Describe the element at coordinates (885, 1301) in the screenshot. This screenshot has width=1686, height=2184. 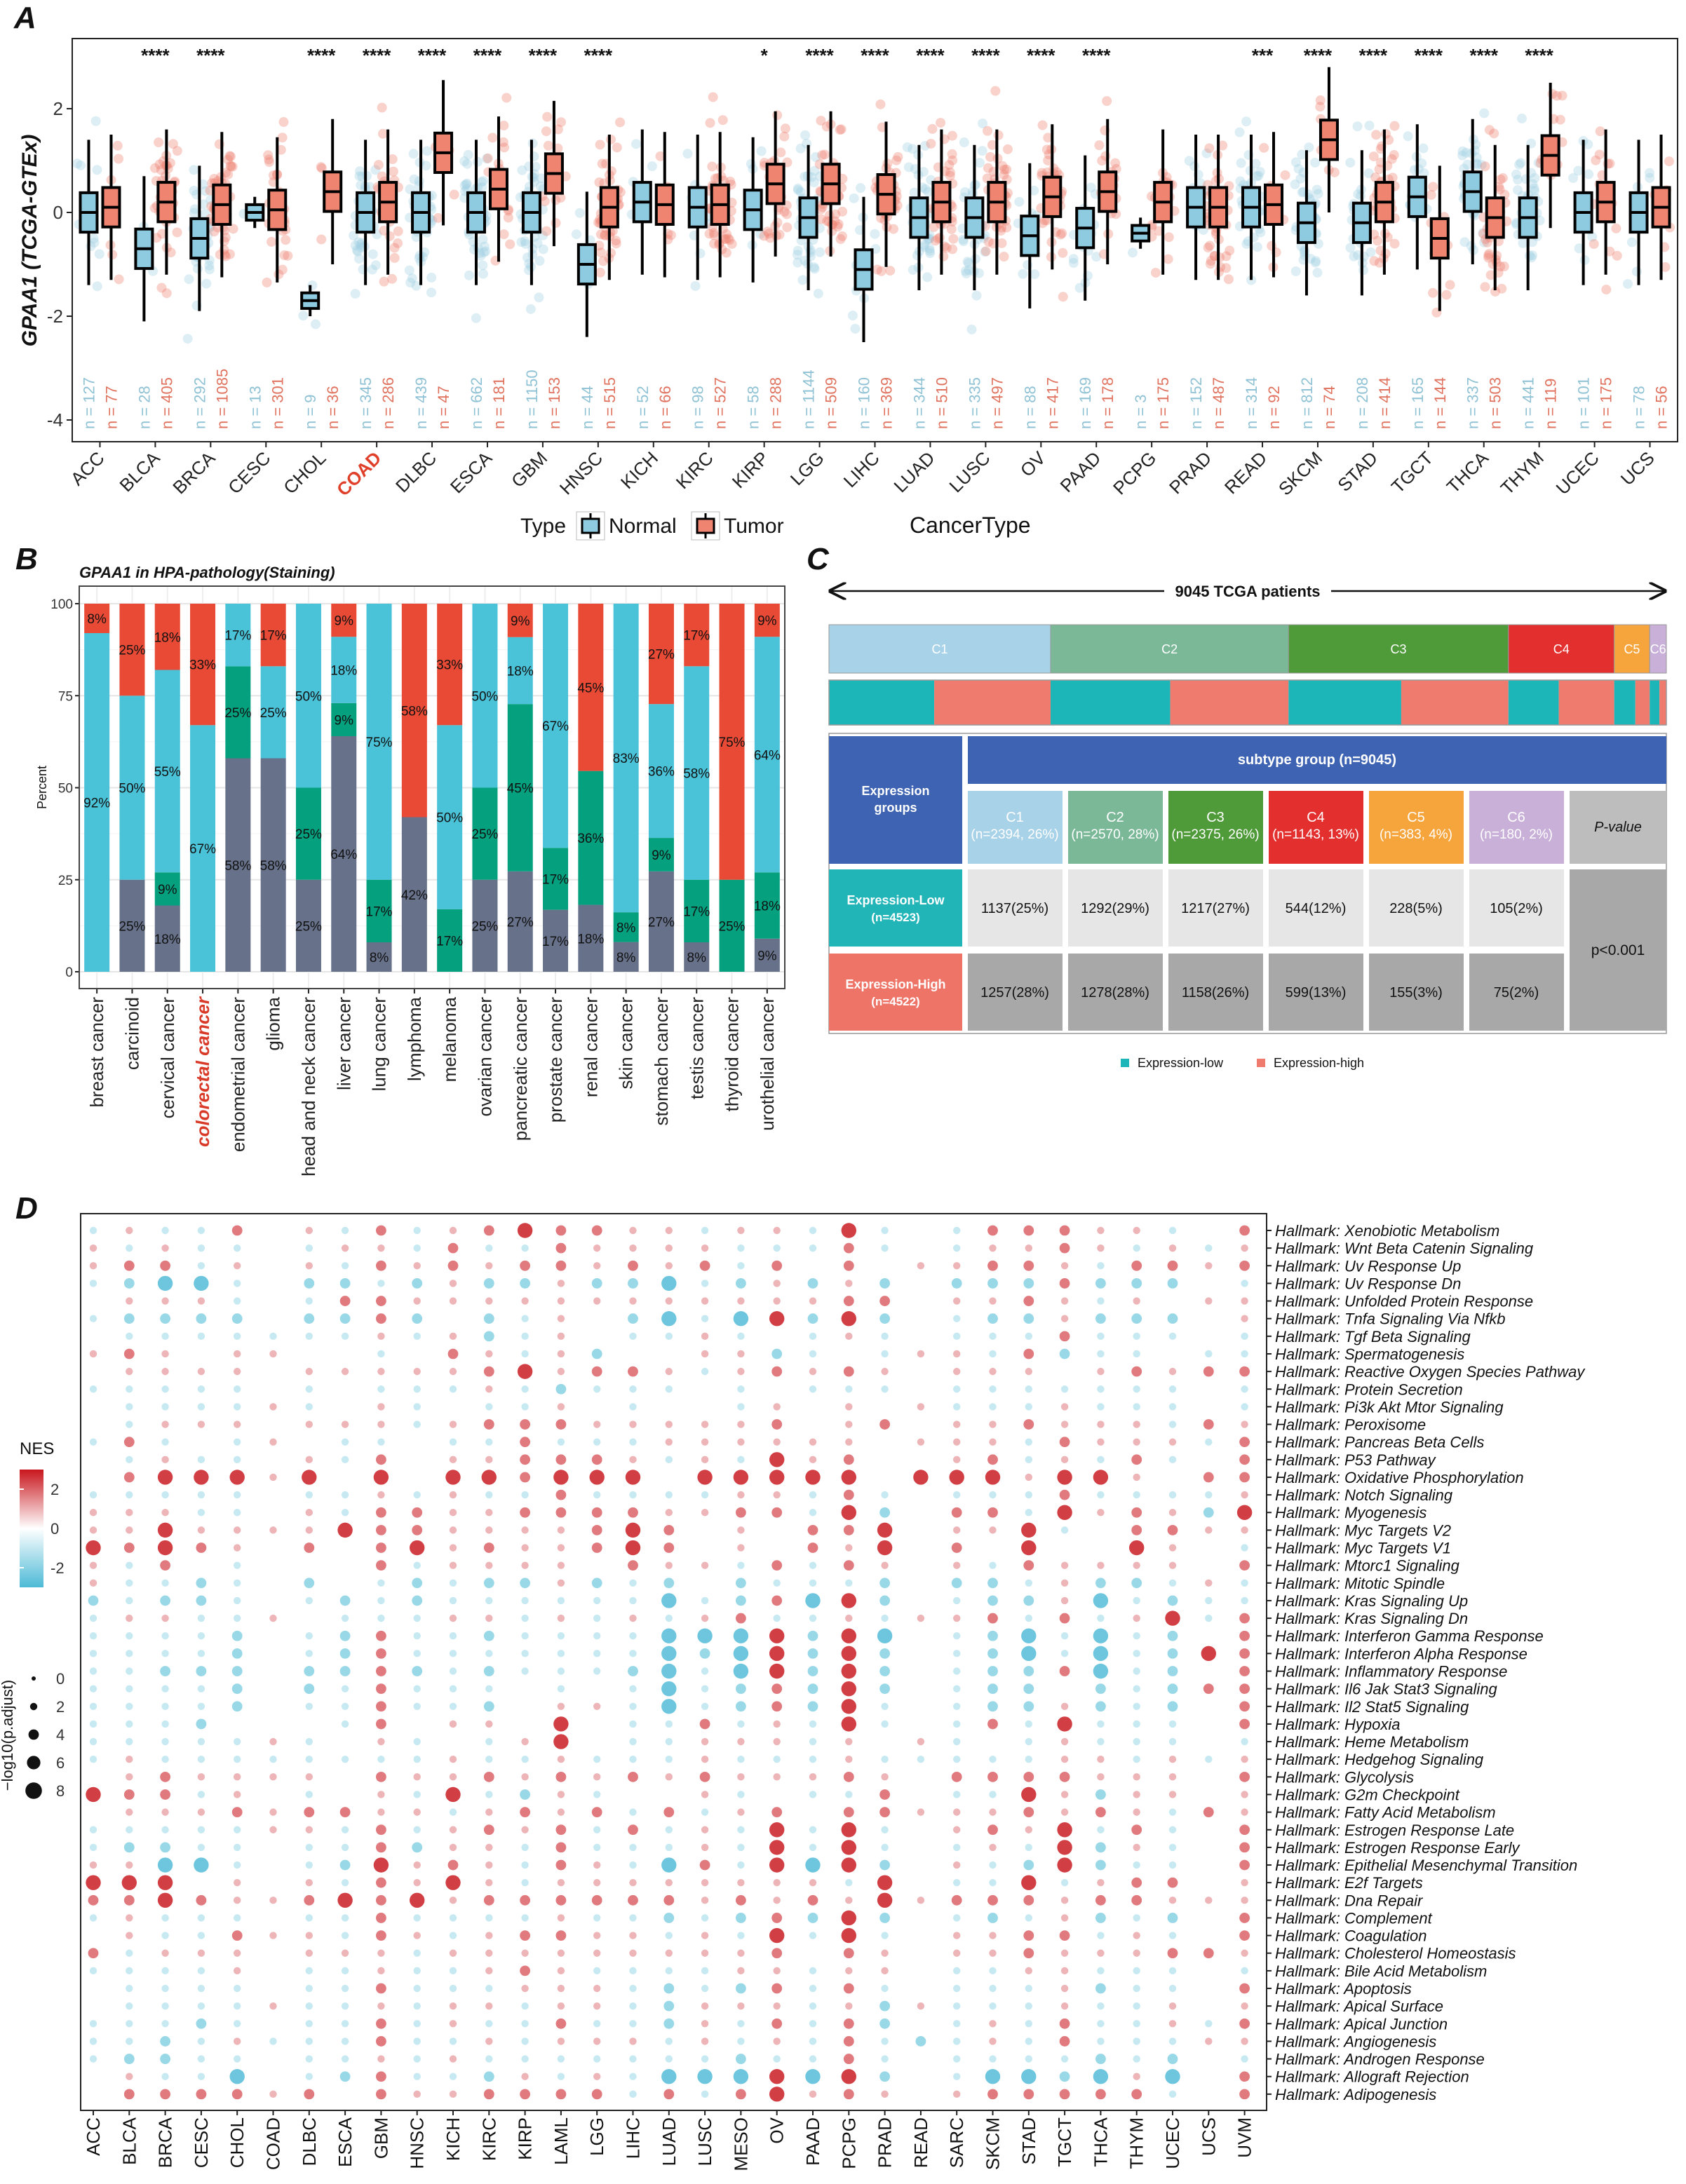
I see `dot-prad` at that location.